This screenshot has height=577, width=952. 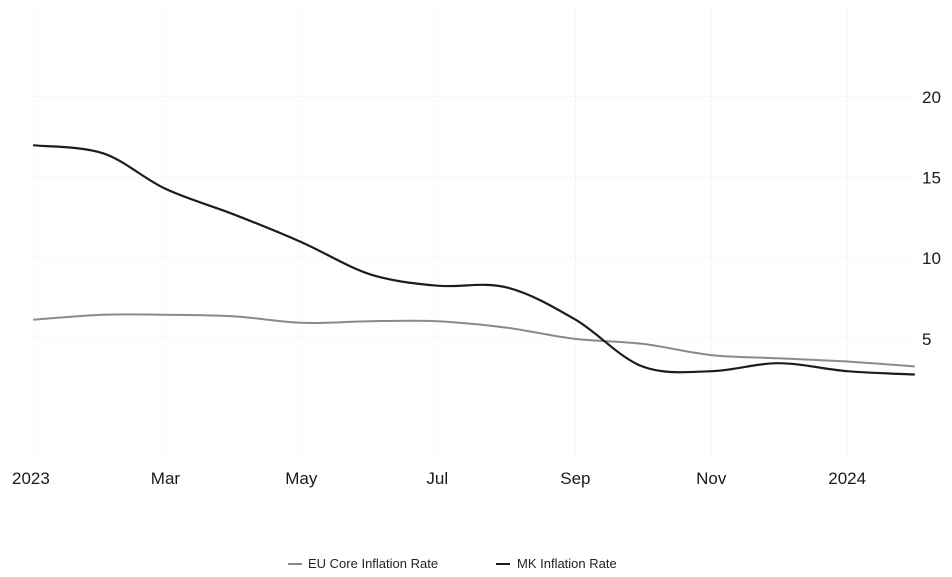 I want to click on x-tick-label: Sep, so click(x=575, y=478).